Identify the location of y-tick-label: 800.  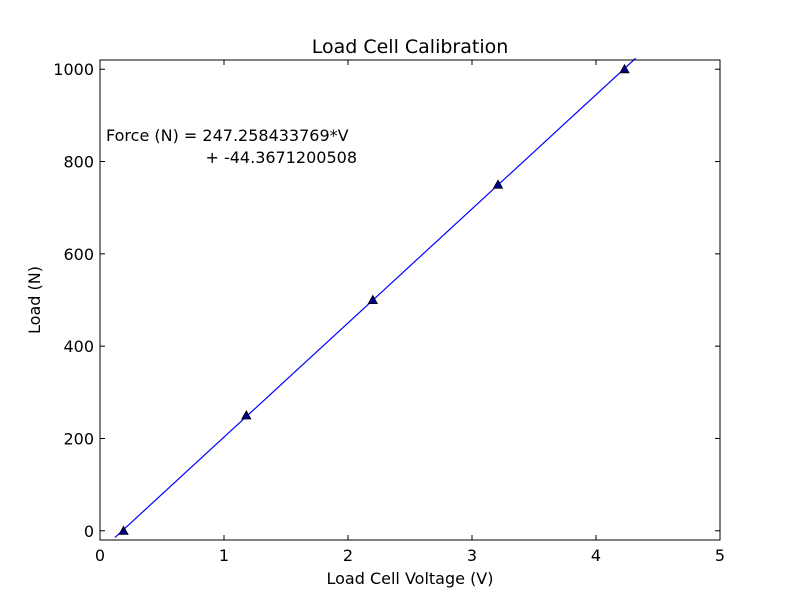
(78, 162).